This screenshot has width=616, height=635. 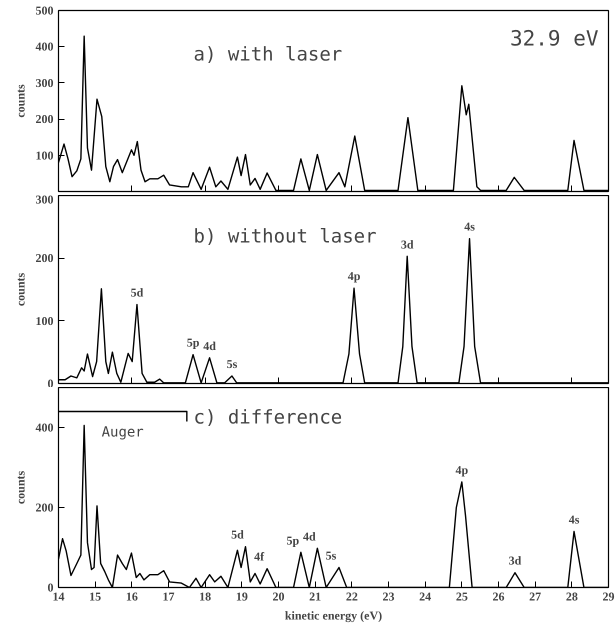 I want to click on x-tick-label: 29, so click(x=608, y=597).